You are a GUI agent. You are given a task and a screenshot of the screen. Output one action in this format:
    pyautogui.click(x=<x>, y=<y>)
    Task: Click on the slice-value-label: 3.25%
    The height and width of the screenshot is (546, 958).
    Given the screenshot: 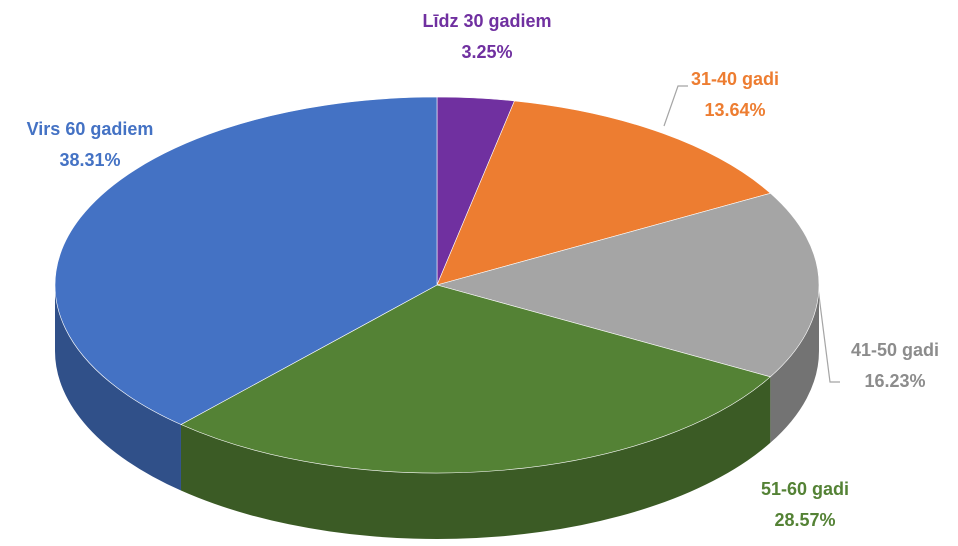 What is the action you would take?
    pyautogui.click(x=486, y=52)
    